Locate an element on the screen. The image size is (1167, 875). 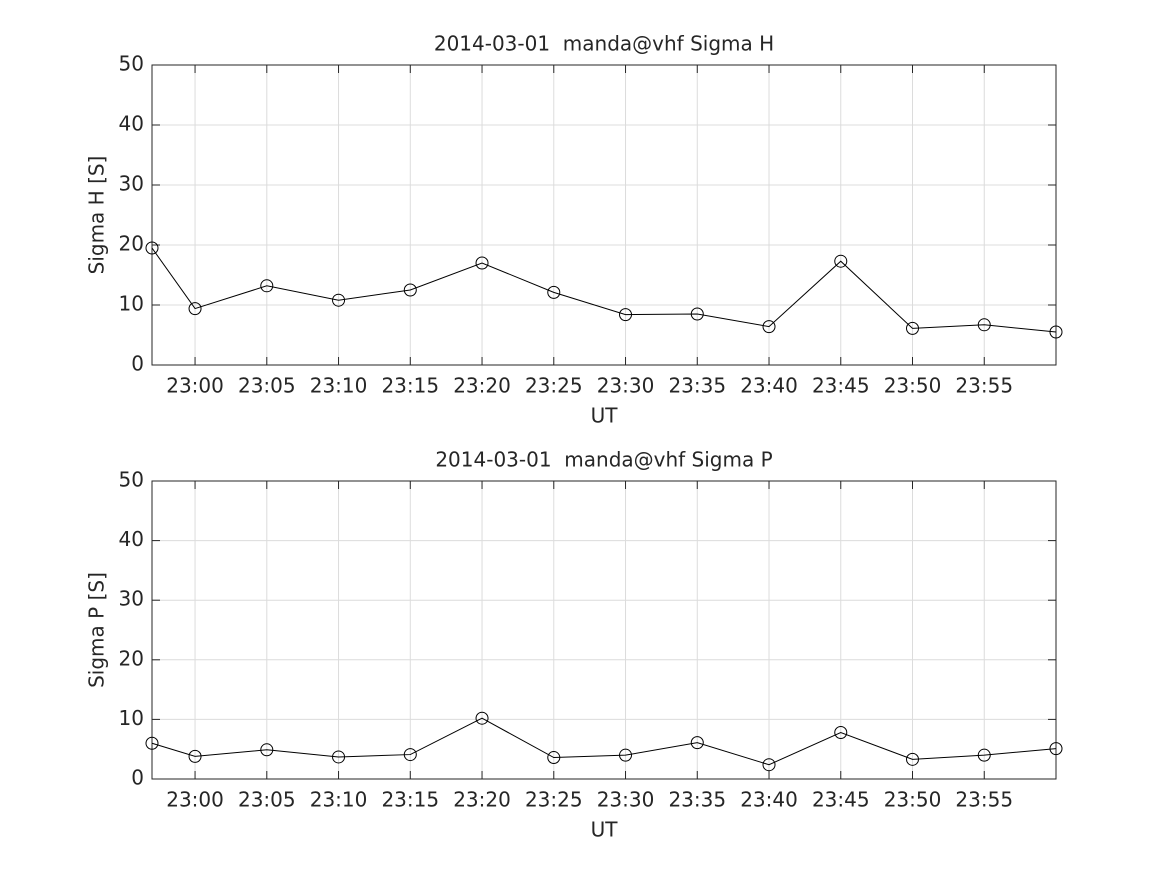
y-axis-label: Sigma H [S] is located at coordinates (97, 215).